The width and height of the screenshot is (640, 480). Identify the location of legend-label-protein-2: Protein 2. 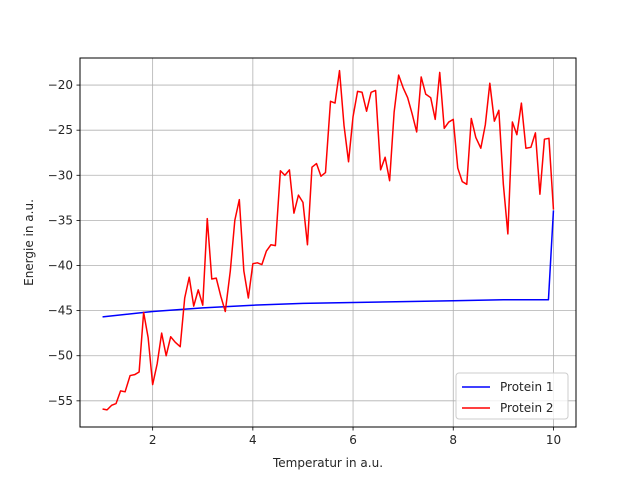
(527, 408).